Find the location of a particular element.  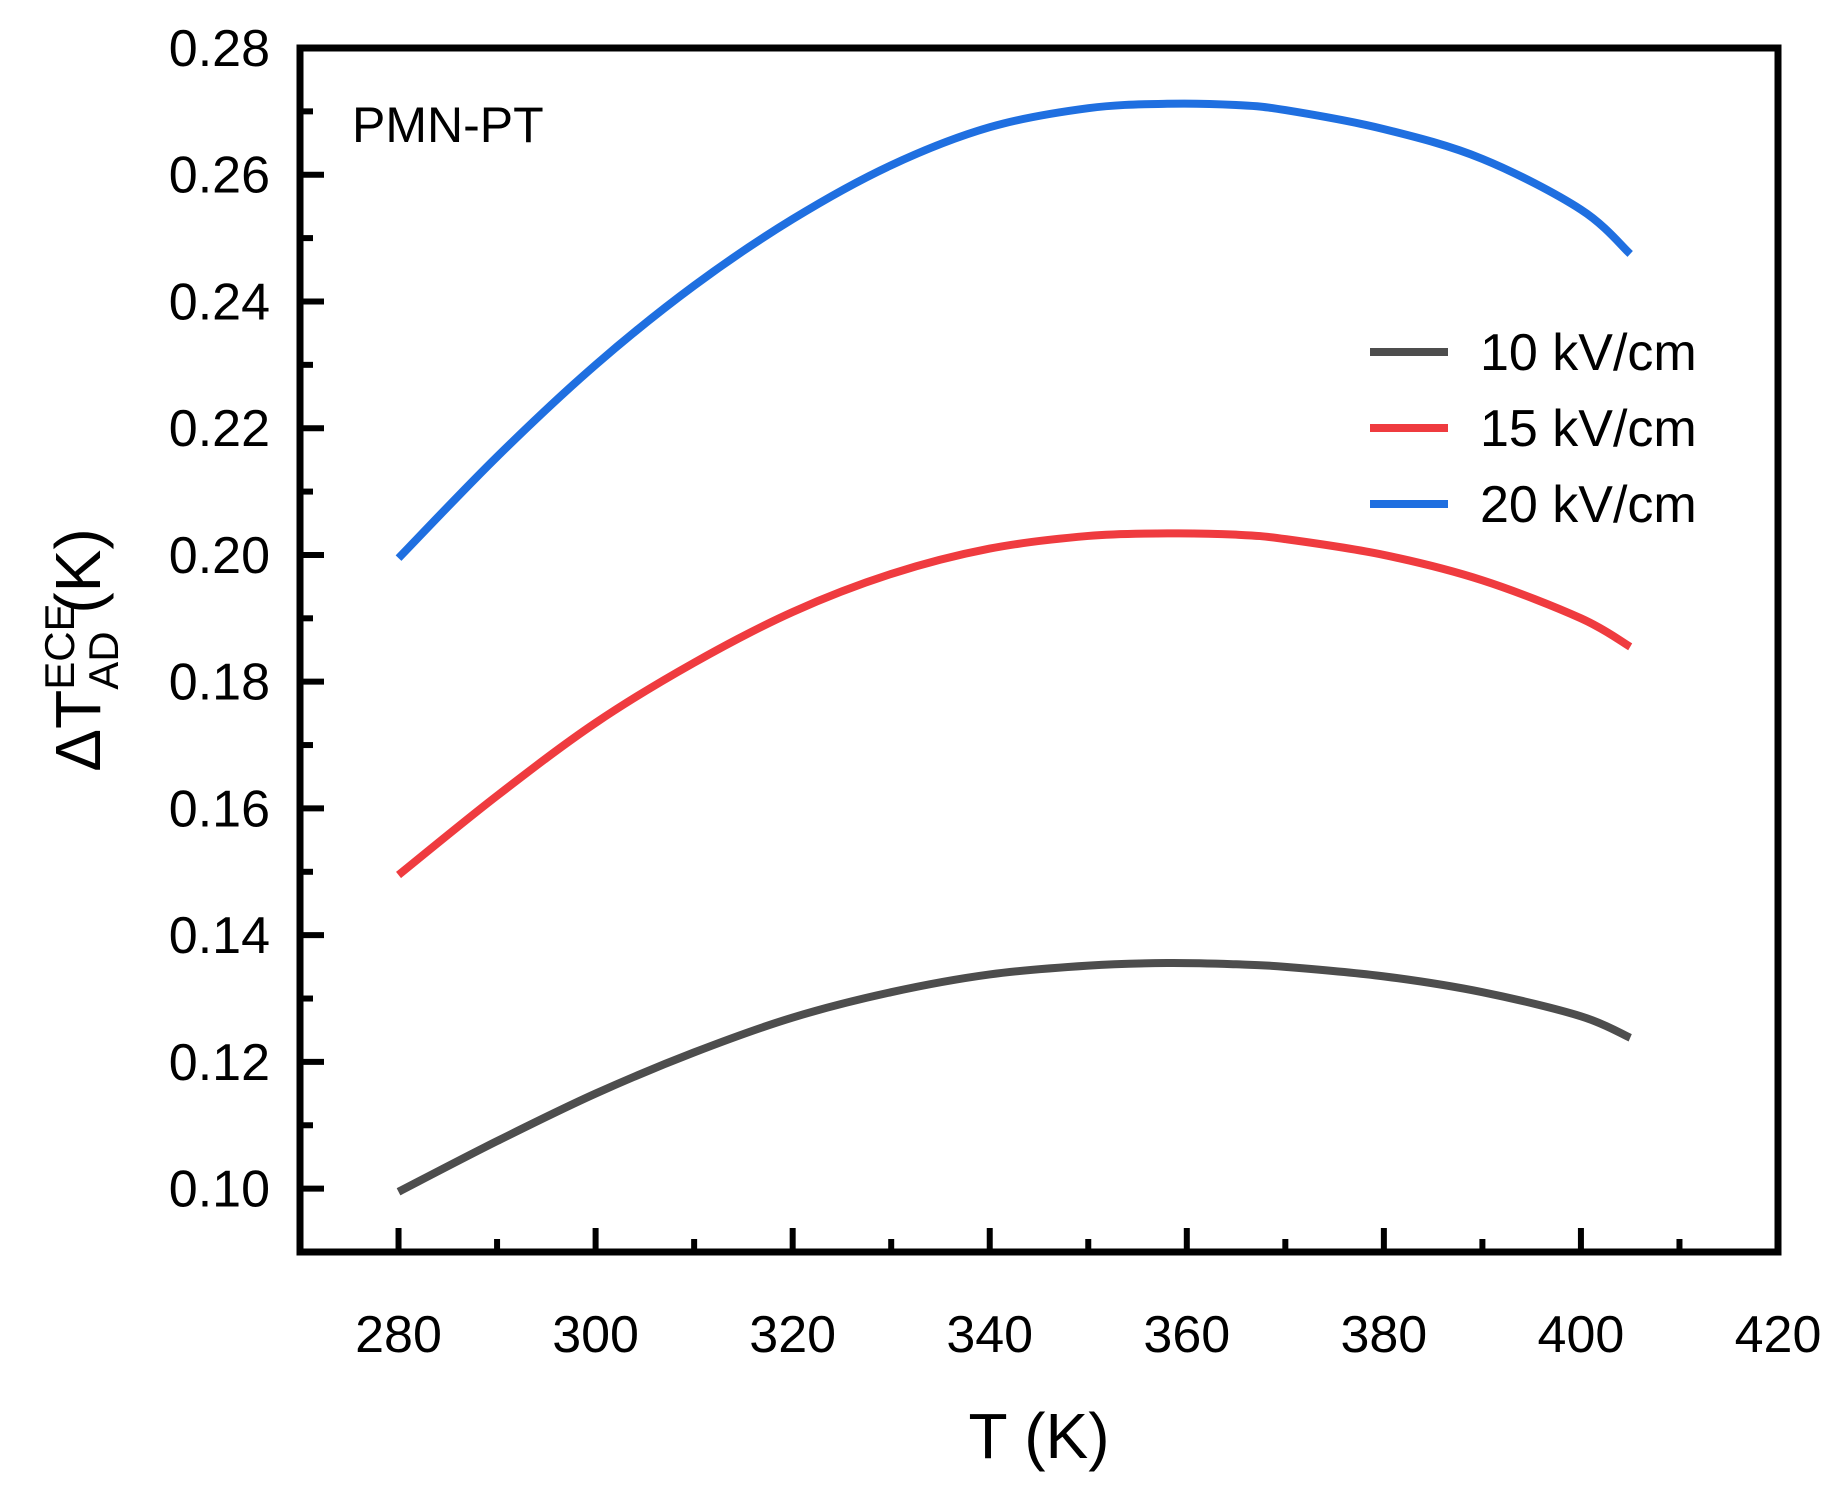

x-tick-label: 380 is located at coordinates (1383, 1335).